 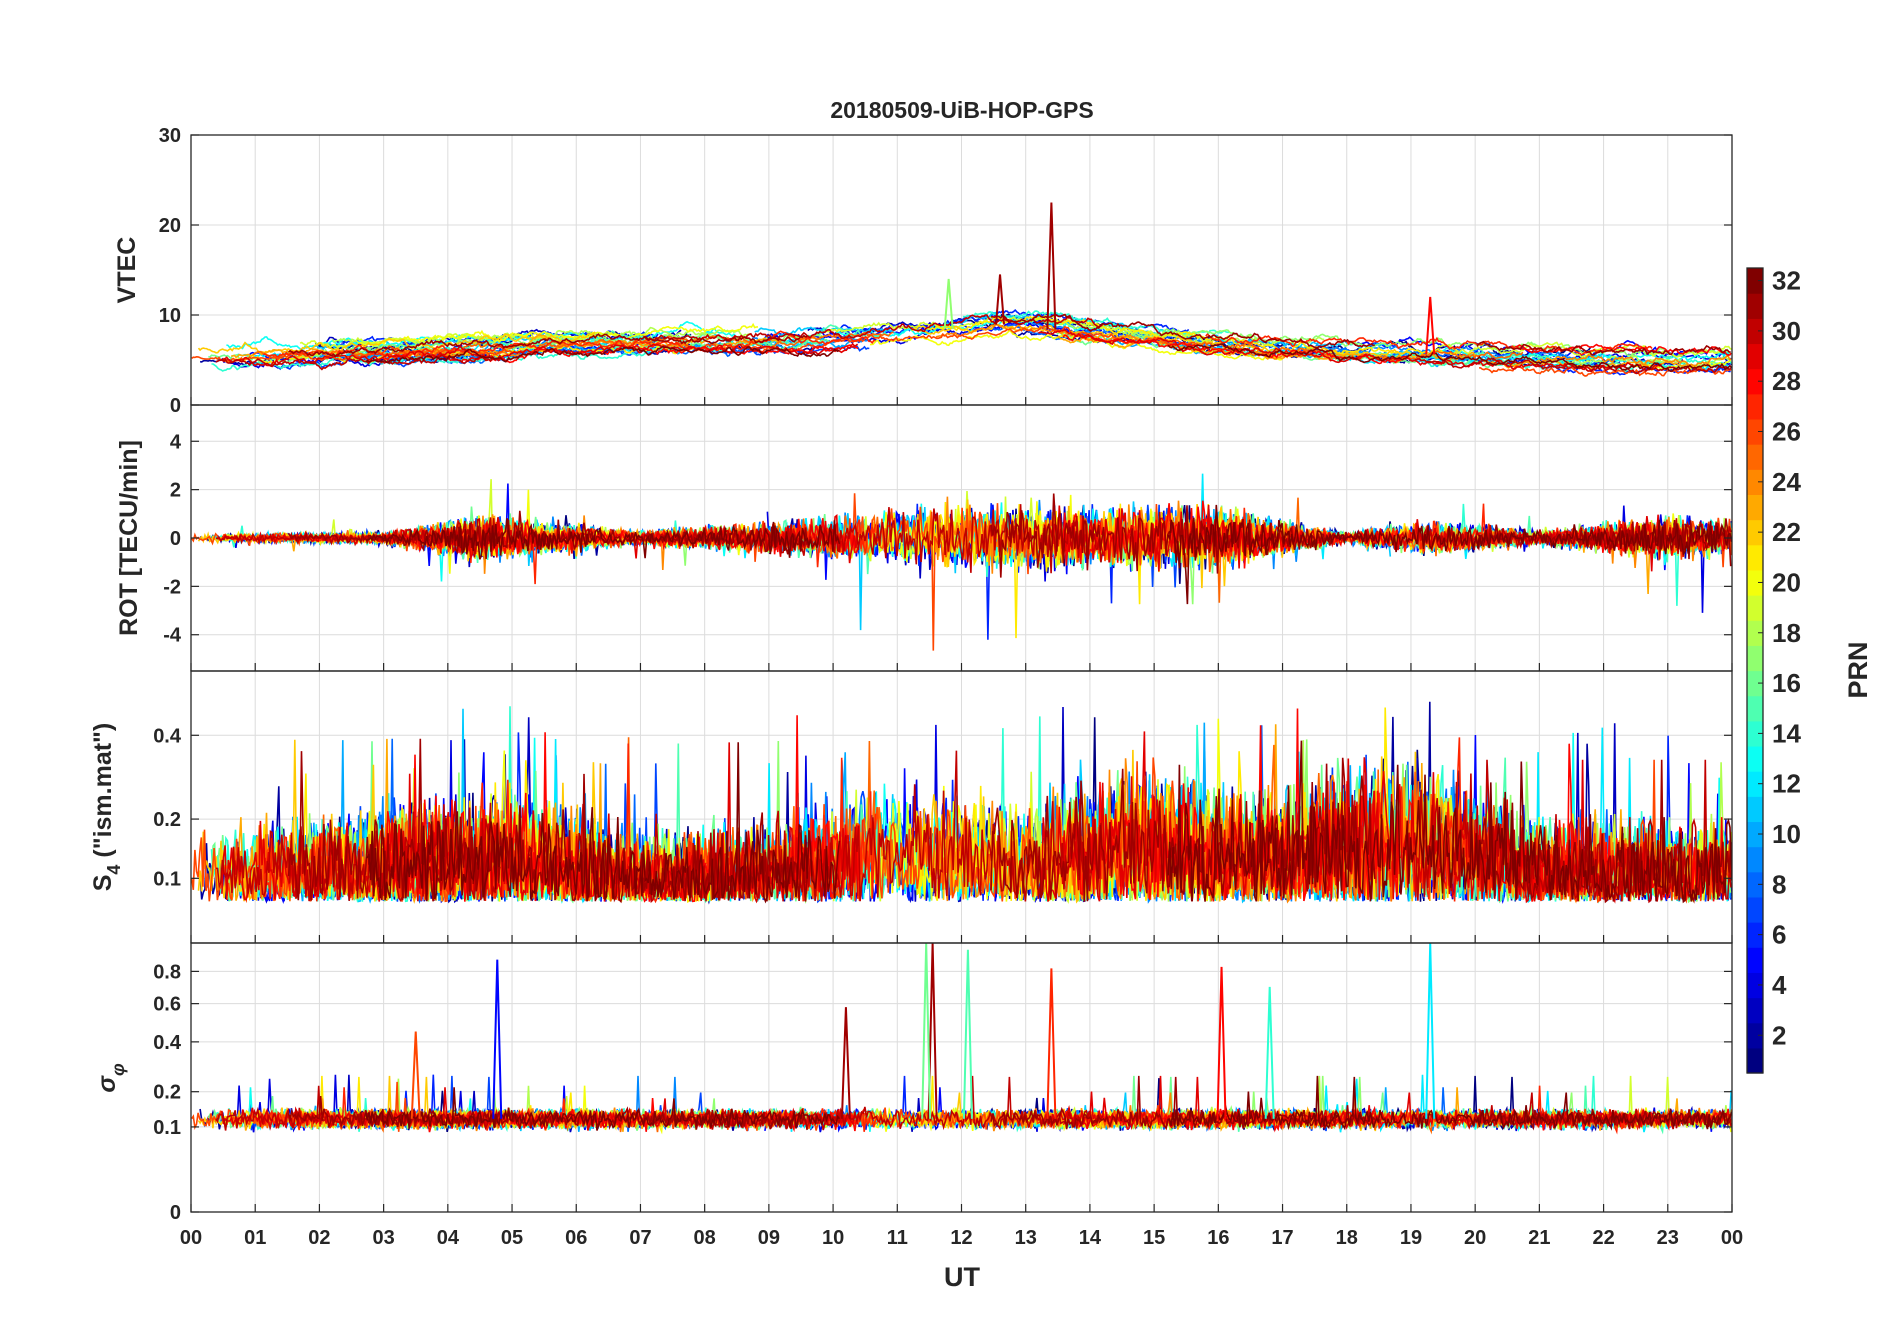 What do you see at coordinates (1218, 1238) in the screenshot?
I see `x-tick-label: 16` at bounding box center [1218, 1238].